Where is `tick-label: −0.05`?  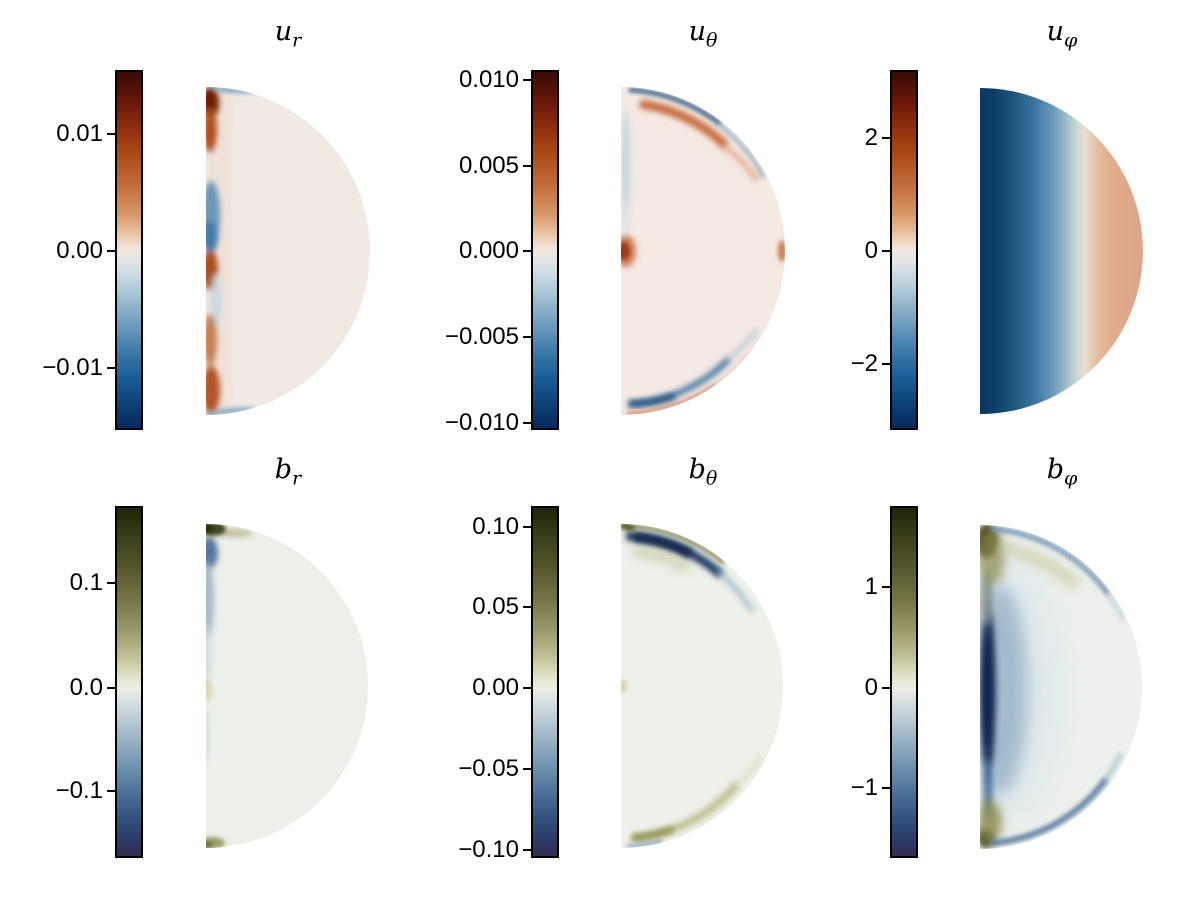
tick-label: −0.05 is located at coordinates (488, 768).